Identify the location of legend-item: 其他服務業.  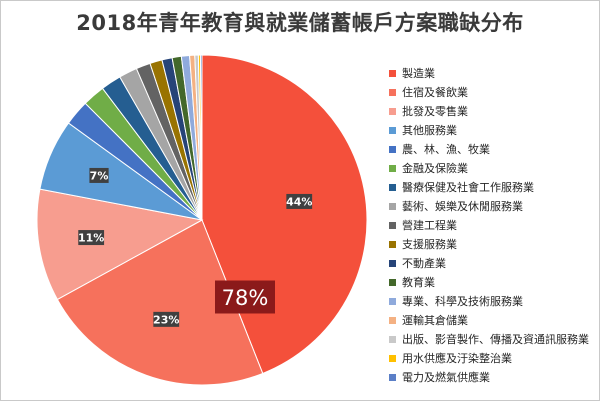
(493, 130).